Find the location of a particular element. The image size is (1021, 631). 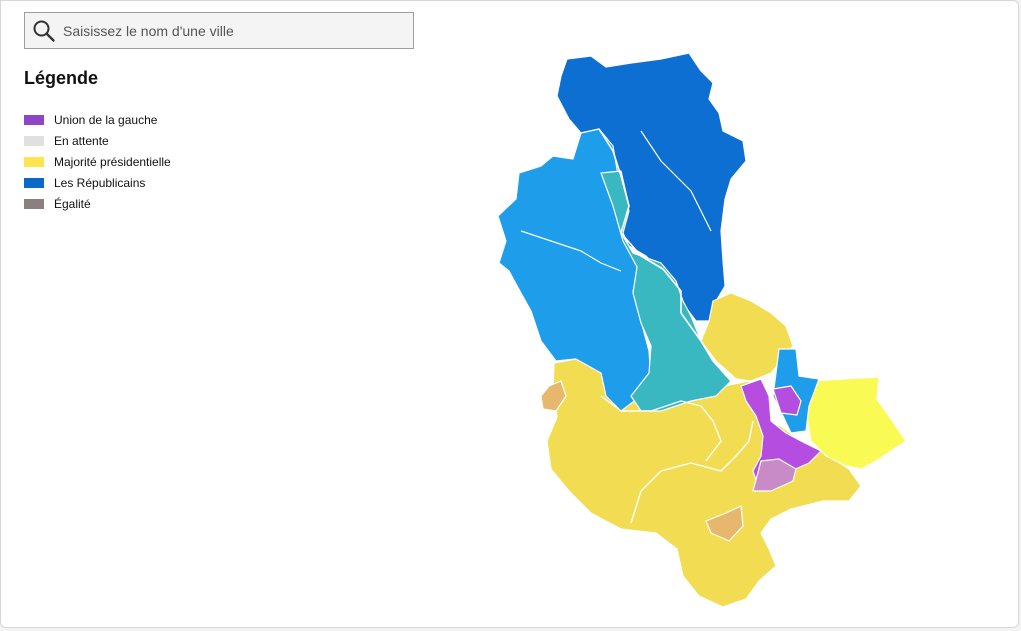

zone-orange-west is located at coordinates (553, 396).